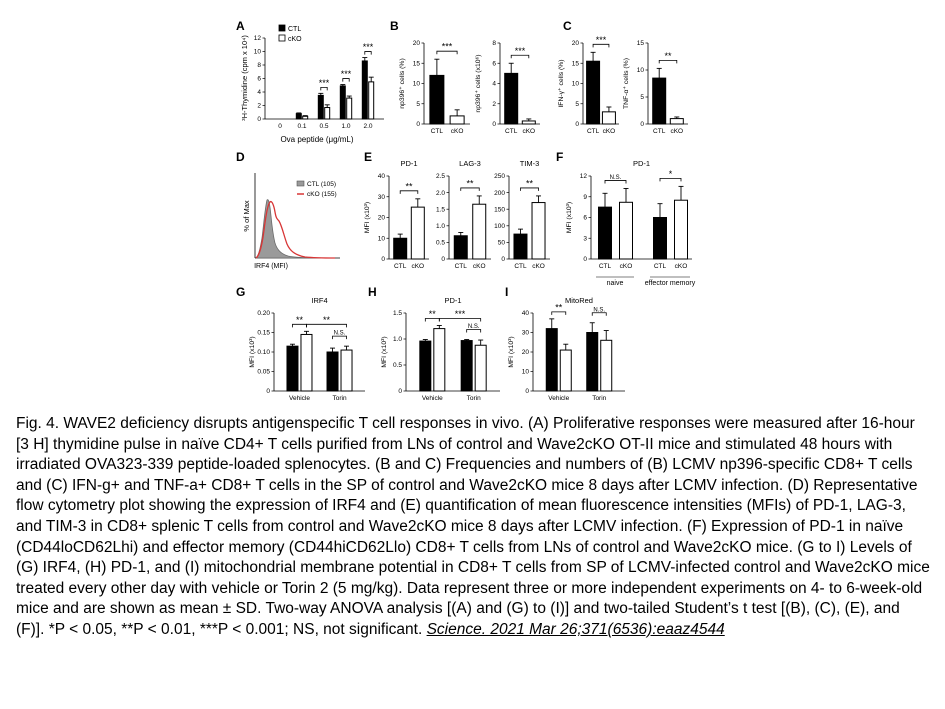  I want to click on ytick-label-i: 30, so click(526, 333).